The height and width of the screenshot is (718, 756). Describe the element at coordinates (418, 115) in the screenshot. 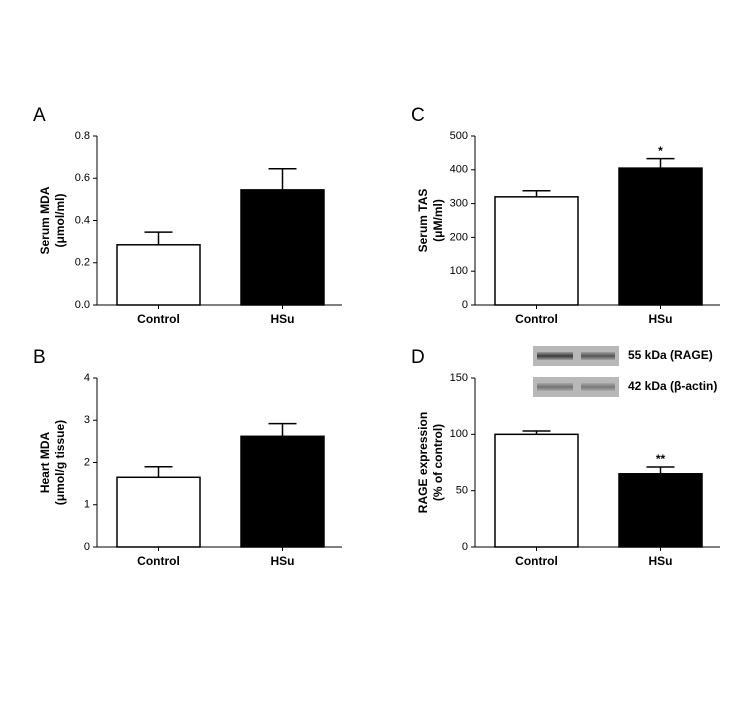

I see `panel-label: C` at that location.